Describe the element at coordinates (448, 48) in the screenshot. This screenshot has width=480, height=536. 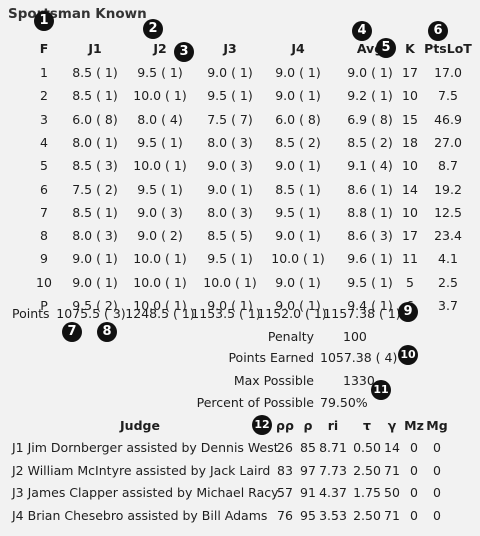
I see `column-header-pts: PtsLoT` at that location.